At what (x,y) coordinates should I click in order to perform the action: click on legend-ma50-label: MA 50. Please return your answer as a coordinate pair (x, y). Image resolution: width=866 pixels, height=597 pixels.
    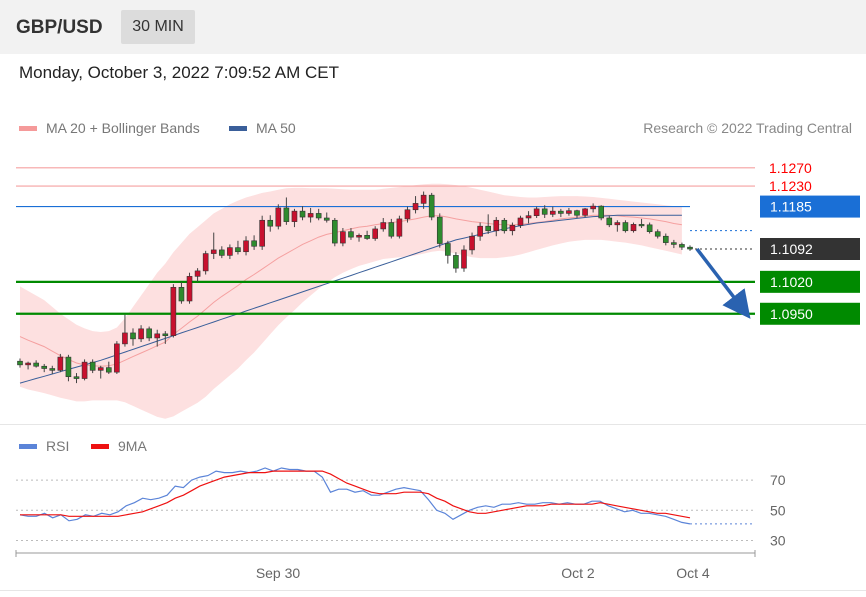
    Looking at the image, I should click on (276, 128).